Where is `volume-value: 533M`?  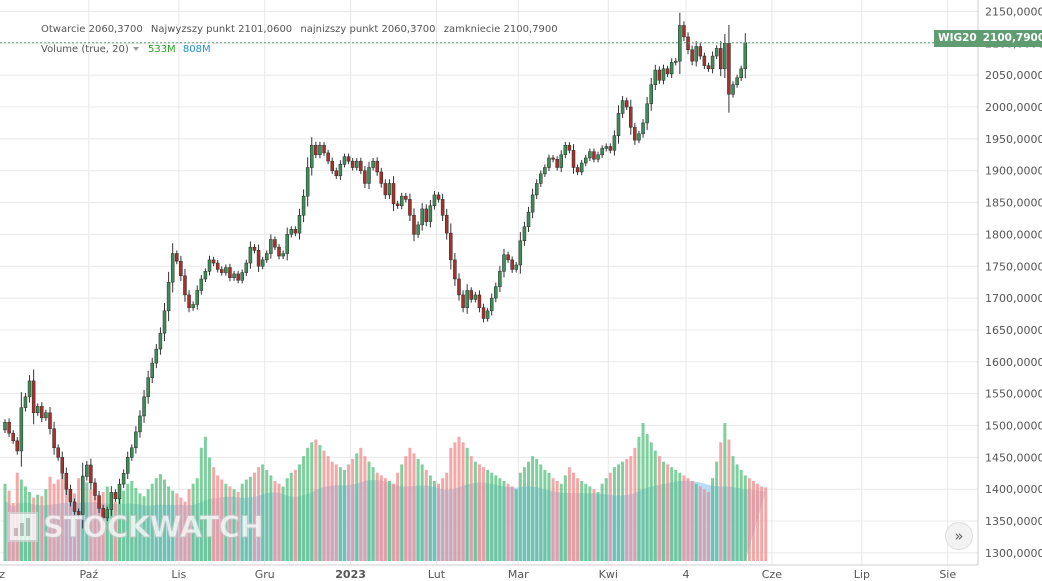 volume-value: 533M is located at coordinates (161, 49).